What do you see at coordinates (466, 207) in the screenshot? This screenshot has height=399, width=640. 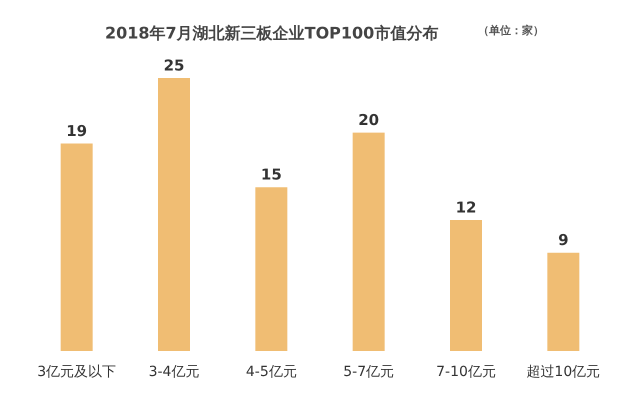 I see `data-label: 12` at bounding box center [466, 207].